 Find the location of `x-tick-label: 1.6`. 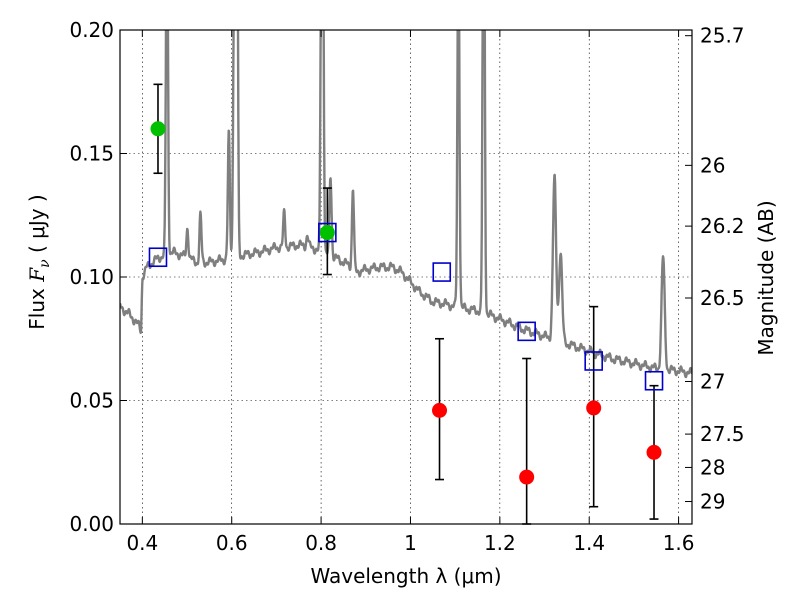

x-tick-label: 1.6 is located at coordinates (679, 543).